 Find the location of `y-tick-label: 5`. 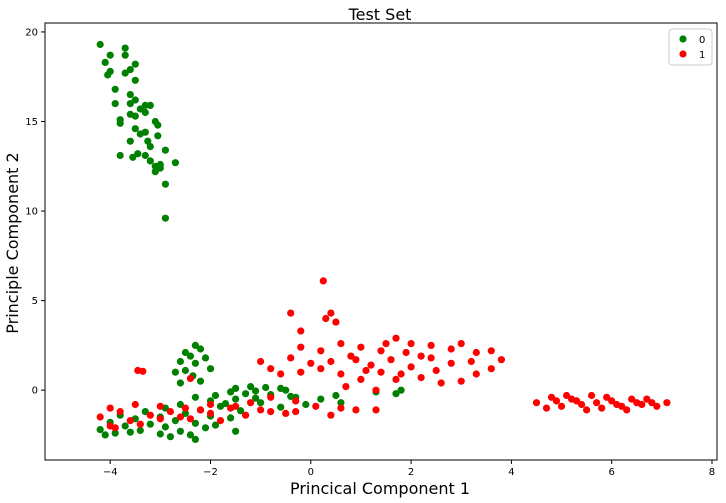

y-tick-label: 5 is located at coordinates (35, 301).